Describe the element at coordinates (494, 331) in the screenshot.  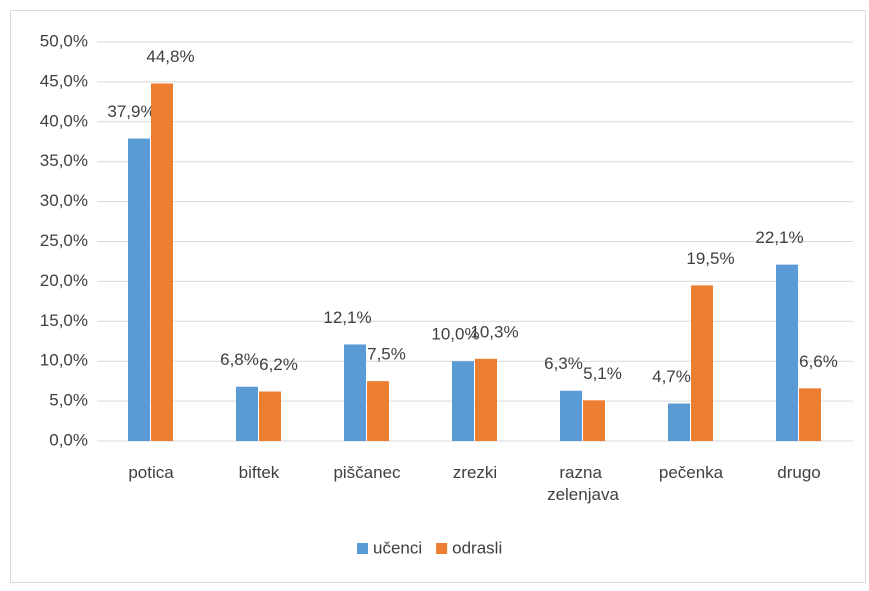
I see `value-label: 10,3%` at that location.